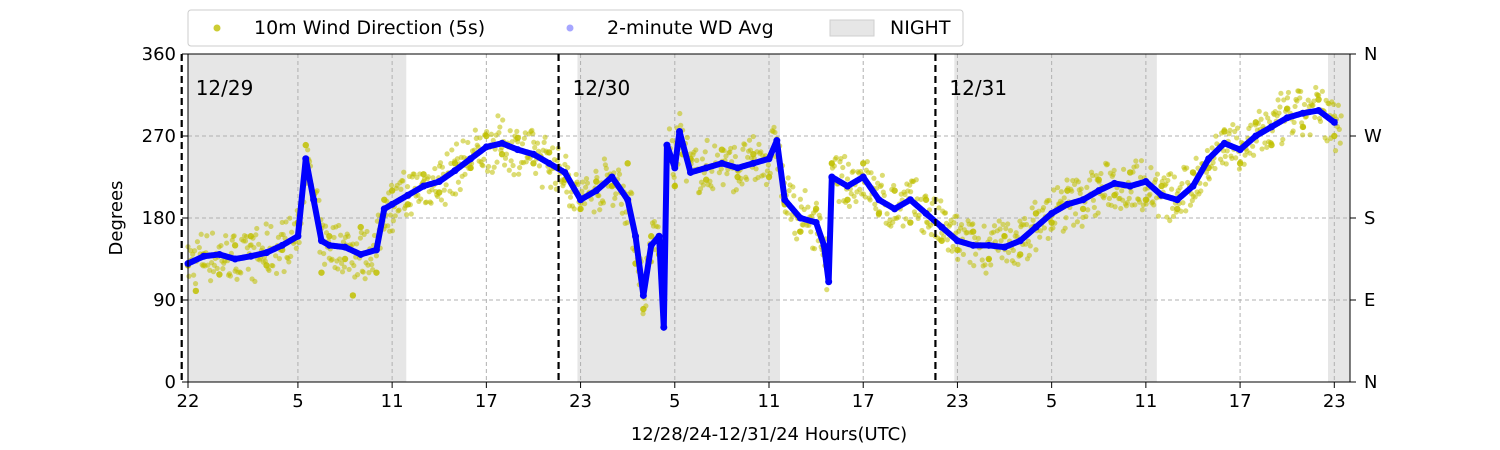 This screenshot has width=1500, height=450. What do you see at coordinates (392, 401) in the screenshot?
I see `x-tick-label: 11` at bounding box center [392, 401].